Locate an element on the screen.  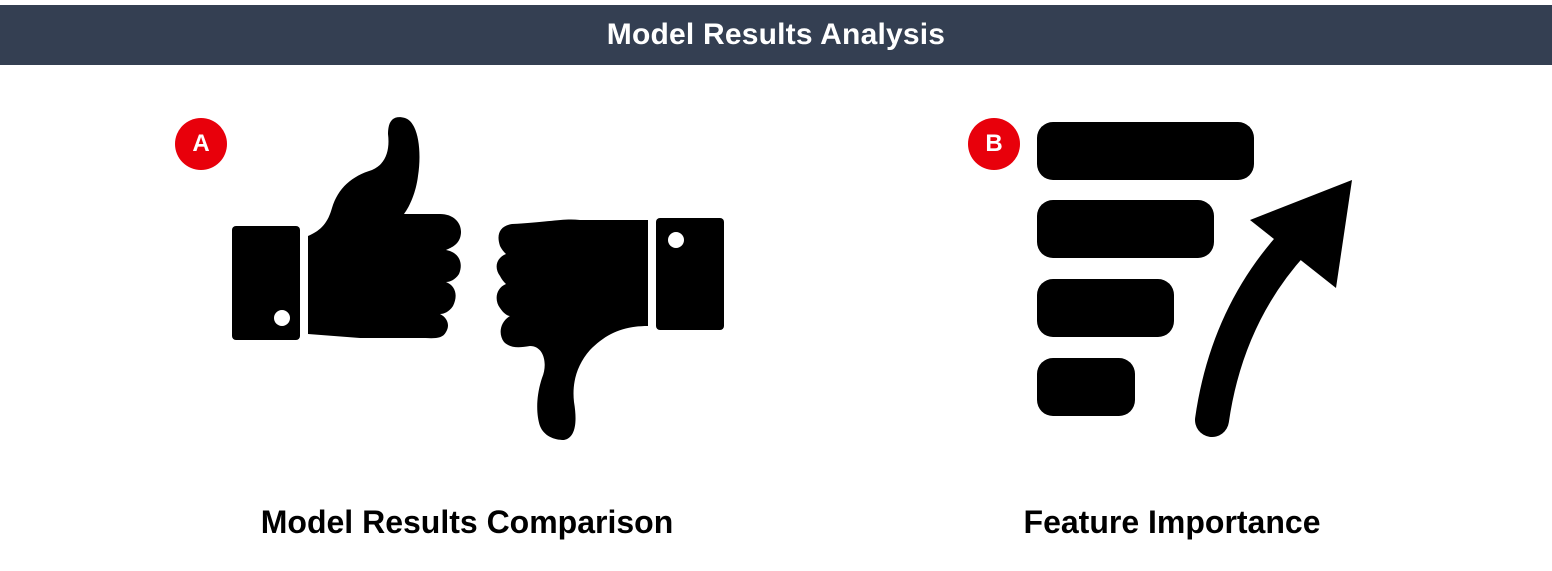
thumbs-up-cuff-button is located at coordinates (282, 318).